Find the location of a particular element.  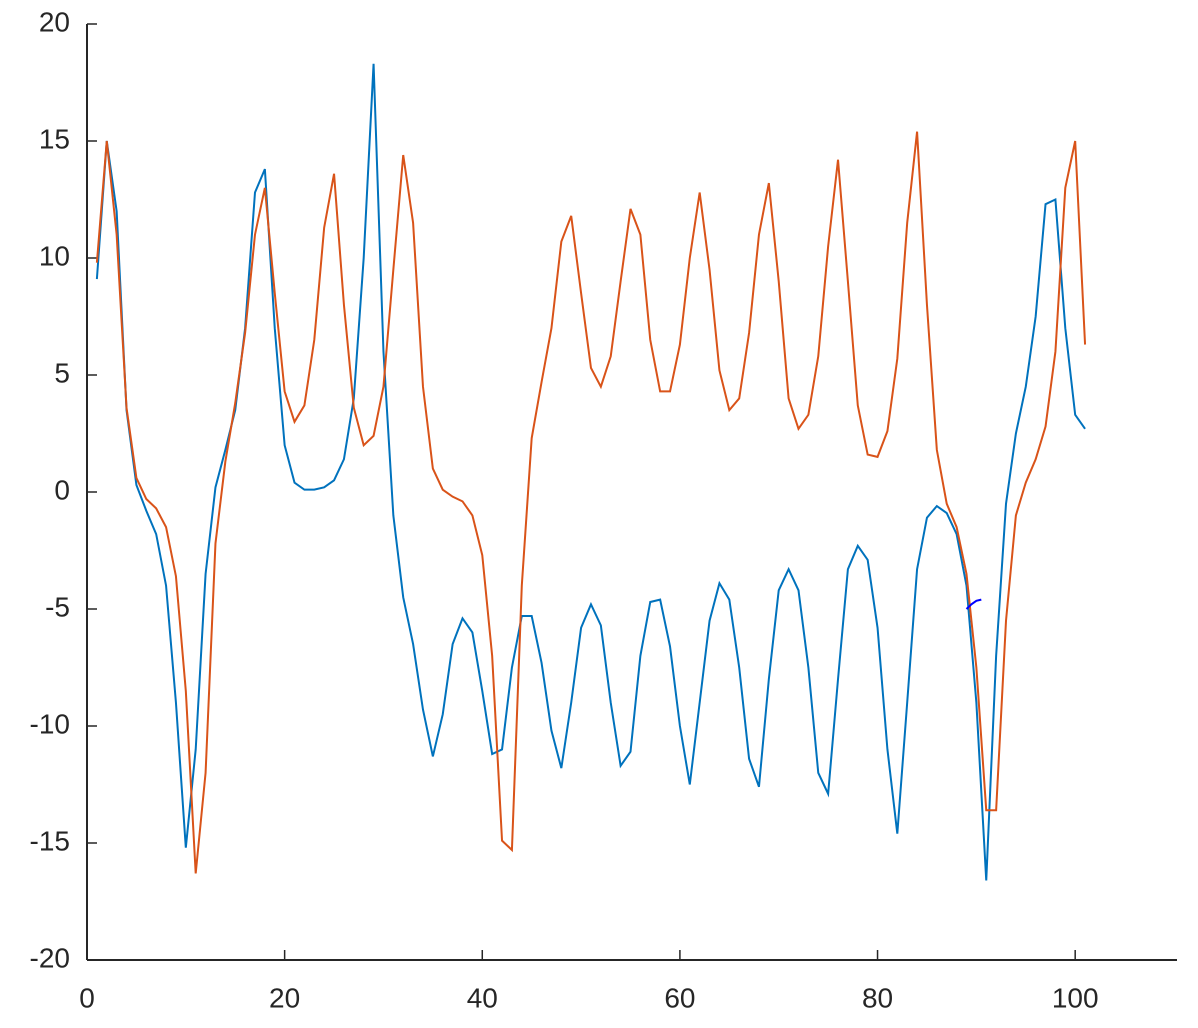

y-tick-label: 15 is located at coordinates (54, 138).